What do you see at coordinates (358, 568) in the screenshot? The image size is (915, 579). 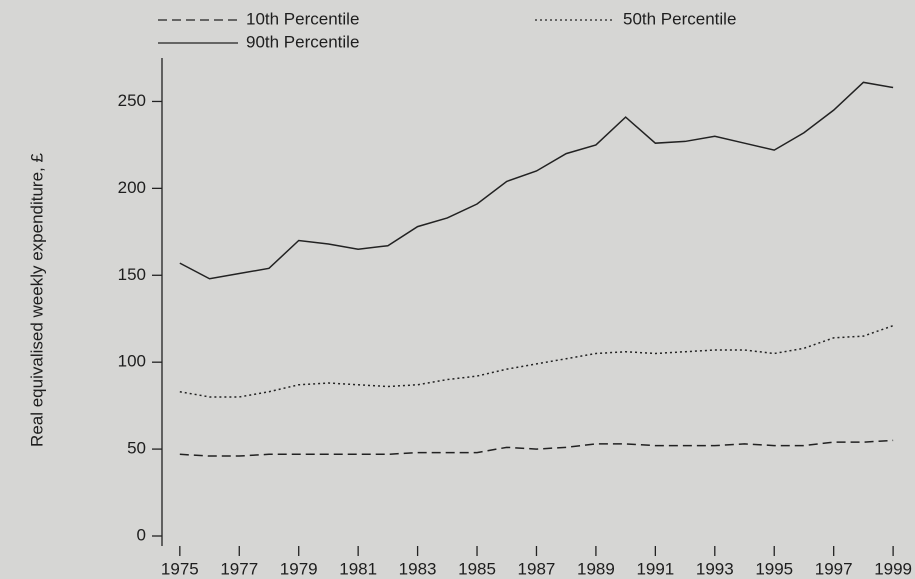 I see `x-tick-label: 1981` at bounding box center [358, 568].